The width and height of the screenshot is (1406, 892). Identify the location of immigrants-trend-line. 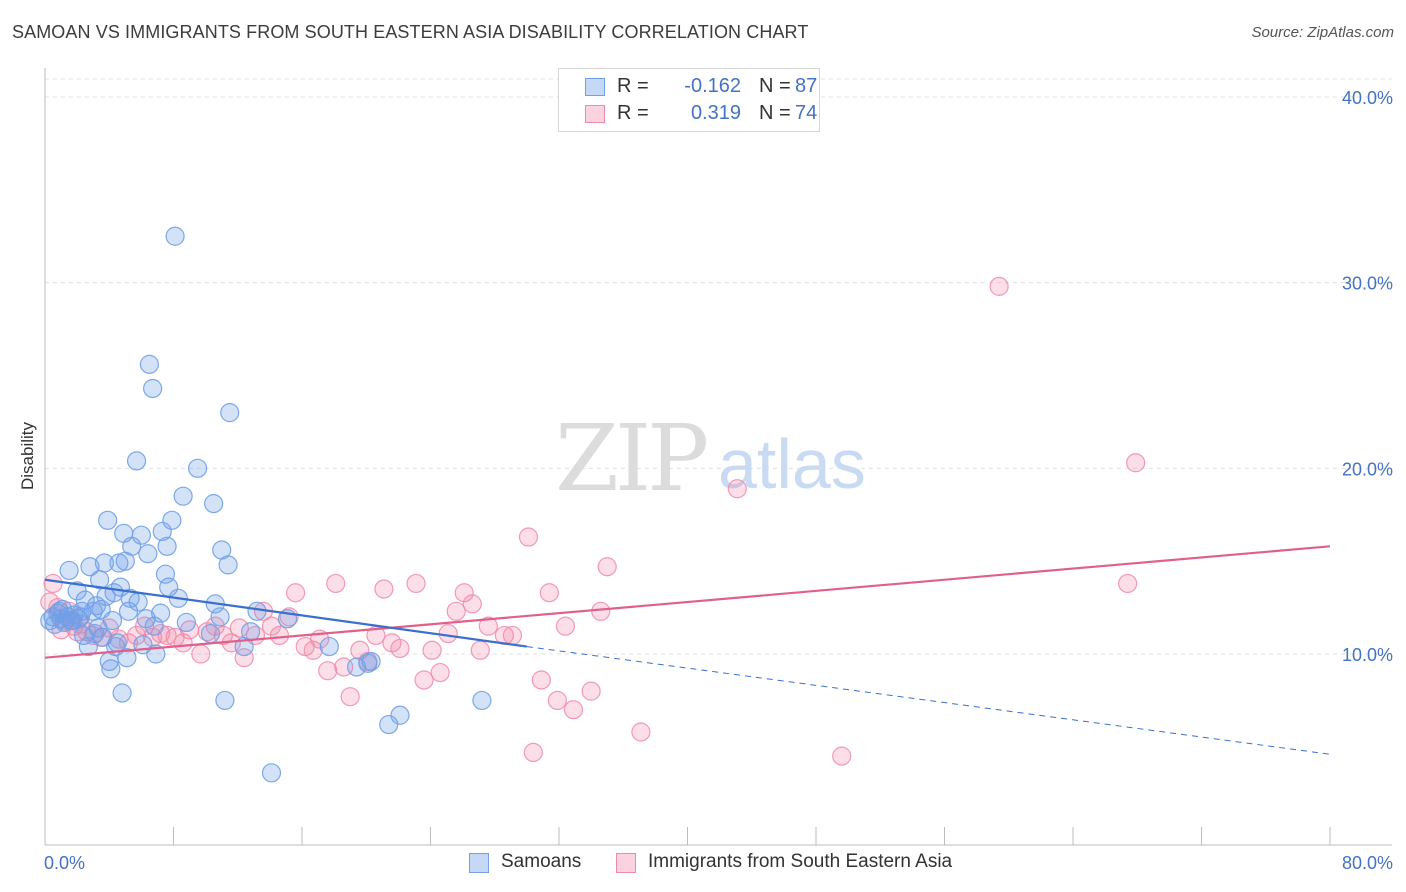
(687, 602).